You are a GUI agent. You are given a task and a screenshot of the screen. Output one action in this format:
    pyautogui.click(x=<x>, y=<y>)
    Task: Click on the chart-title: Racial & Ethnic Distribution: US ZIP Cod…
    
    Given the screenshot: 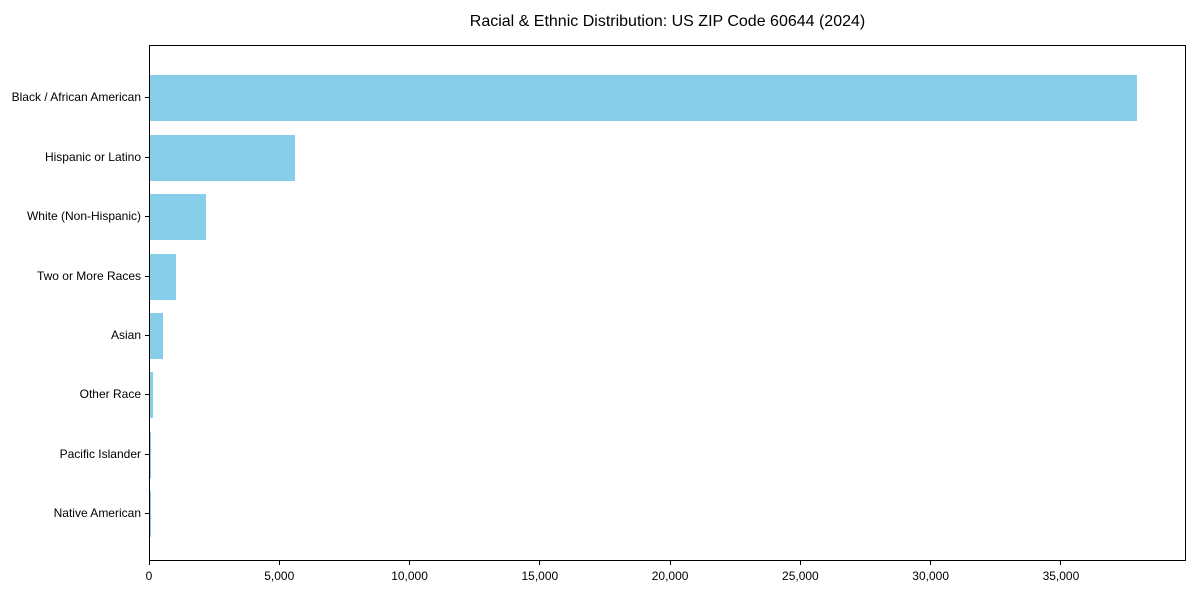 What is the action you would take?
    pyautogui.click(x=667, y=21)
    